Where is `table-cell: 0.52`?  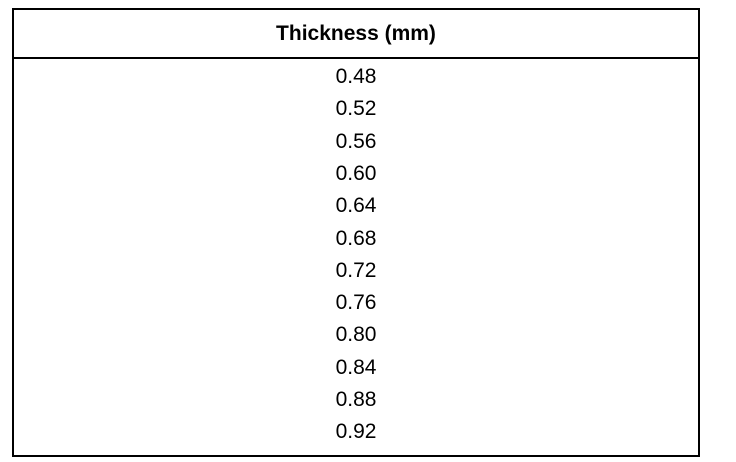 table-cell: 0.52 is located at coordinates (356, 109).